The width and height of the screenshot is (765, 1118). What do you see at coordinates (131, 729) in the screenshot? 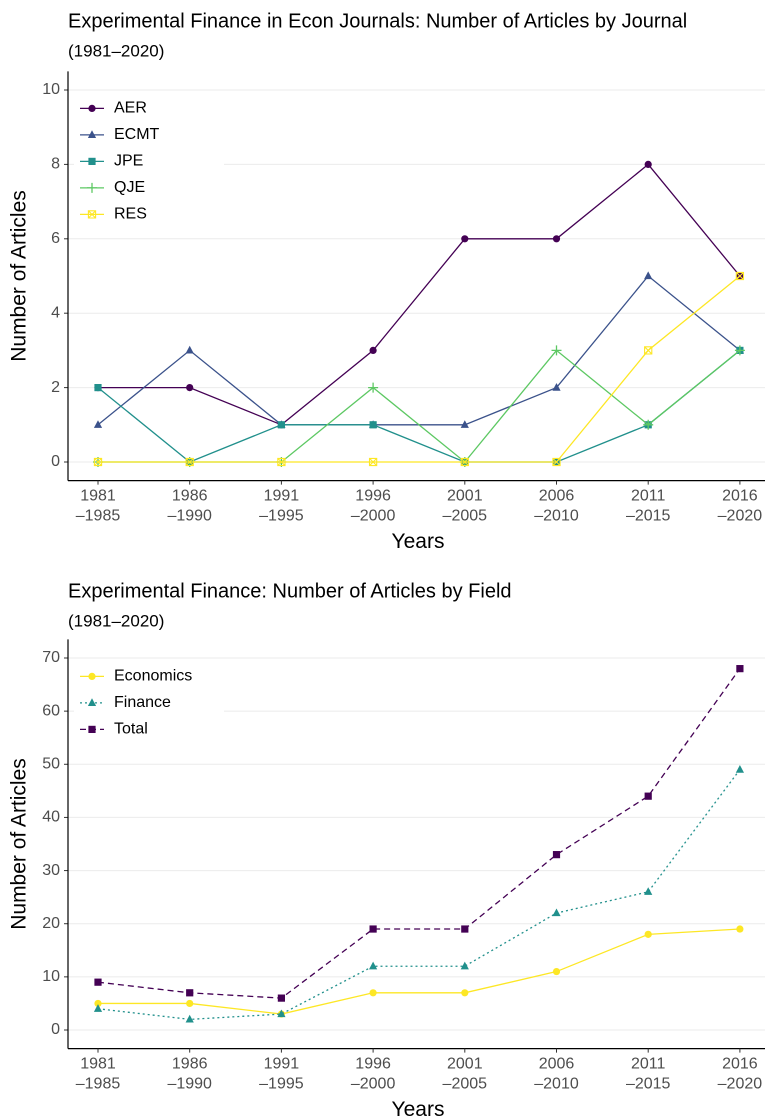
I see `legend-label: Total` at bounding box center [131, 729].